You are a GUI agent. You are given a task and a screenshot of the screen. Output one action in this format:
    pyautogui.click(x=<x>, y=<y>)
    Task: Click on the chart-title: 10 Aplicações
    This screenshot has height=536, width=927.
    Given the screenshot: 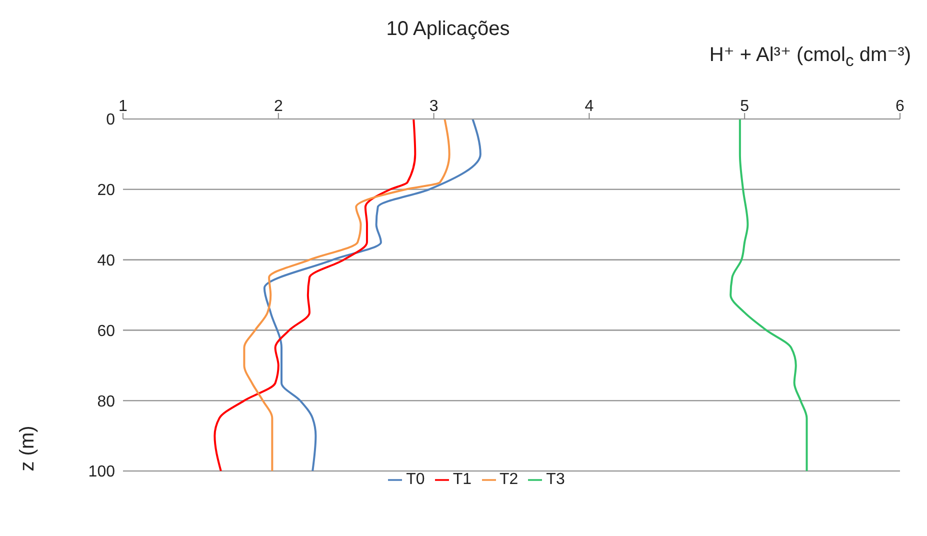 What is the action you would take?
    pyautogui.click(x=448, y=29)
    